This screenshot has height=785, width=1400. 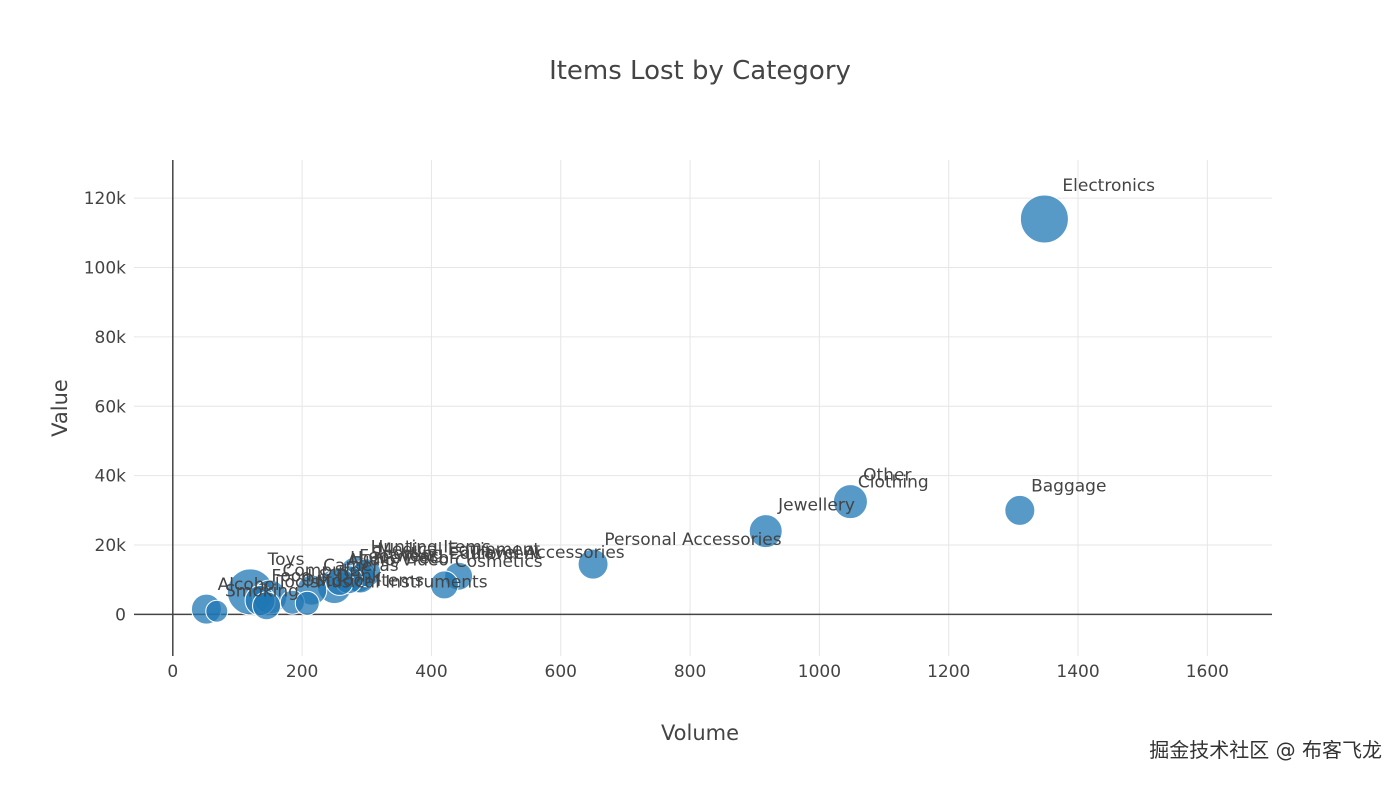 I want to click on x-tick-label: 1600, so click(x=1207, y=672).